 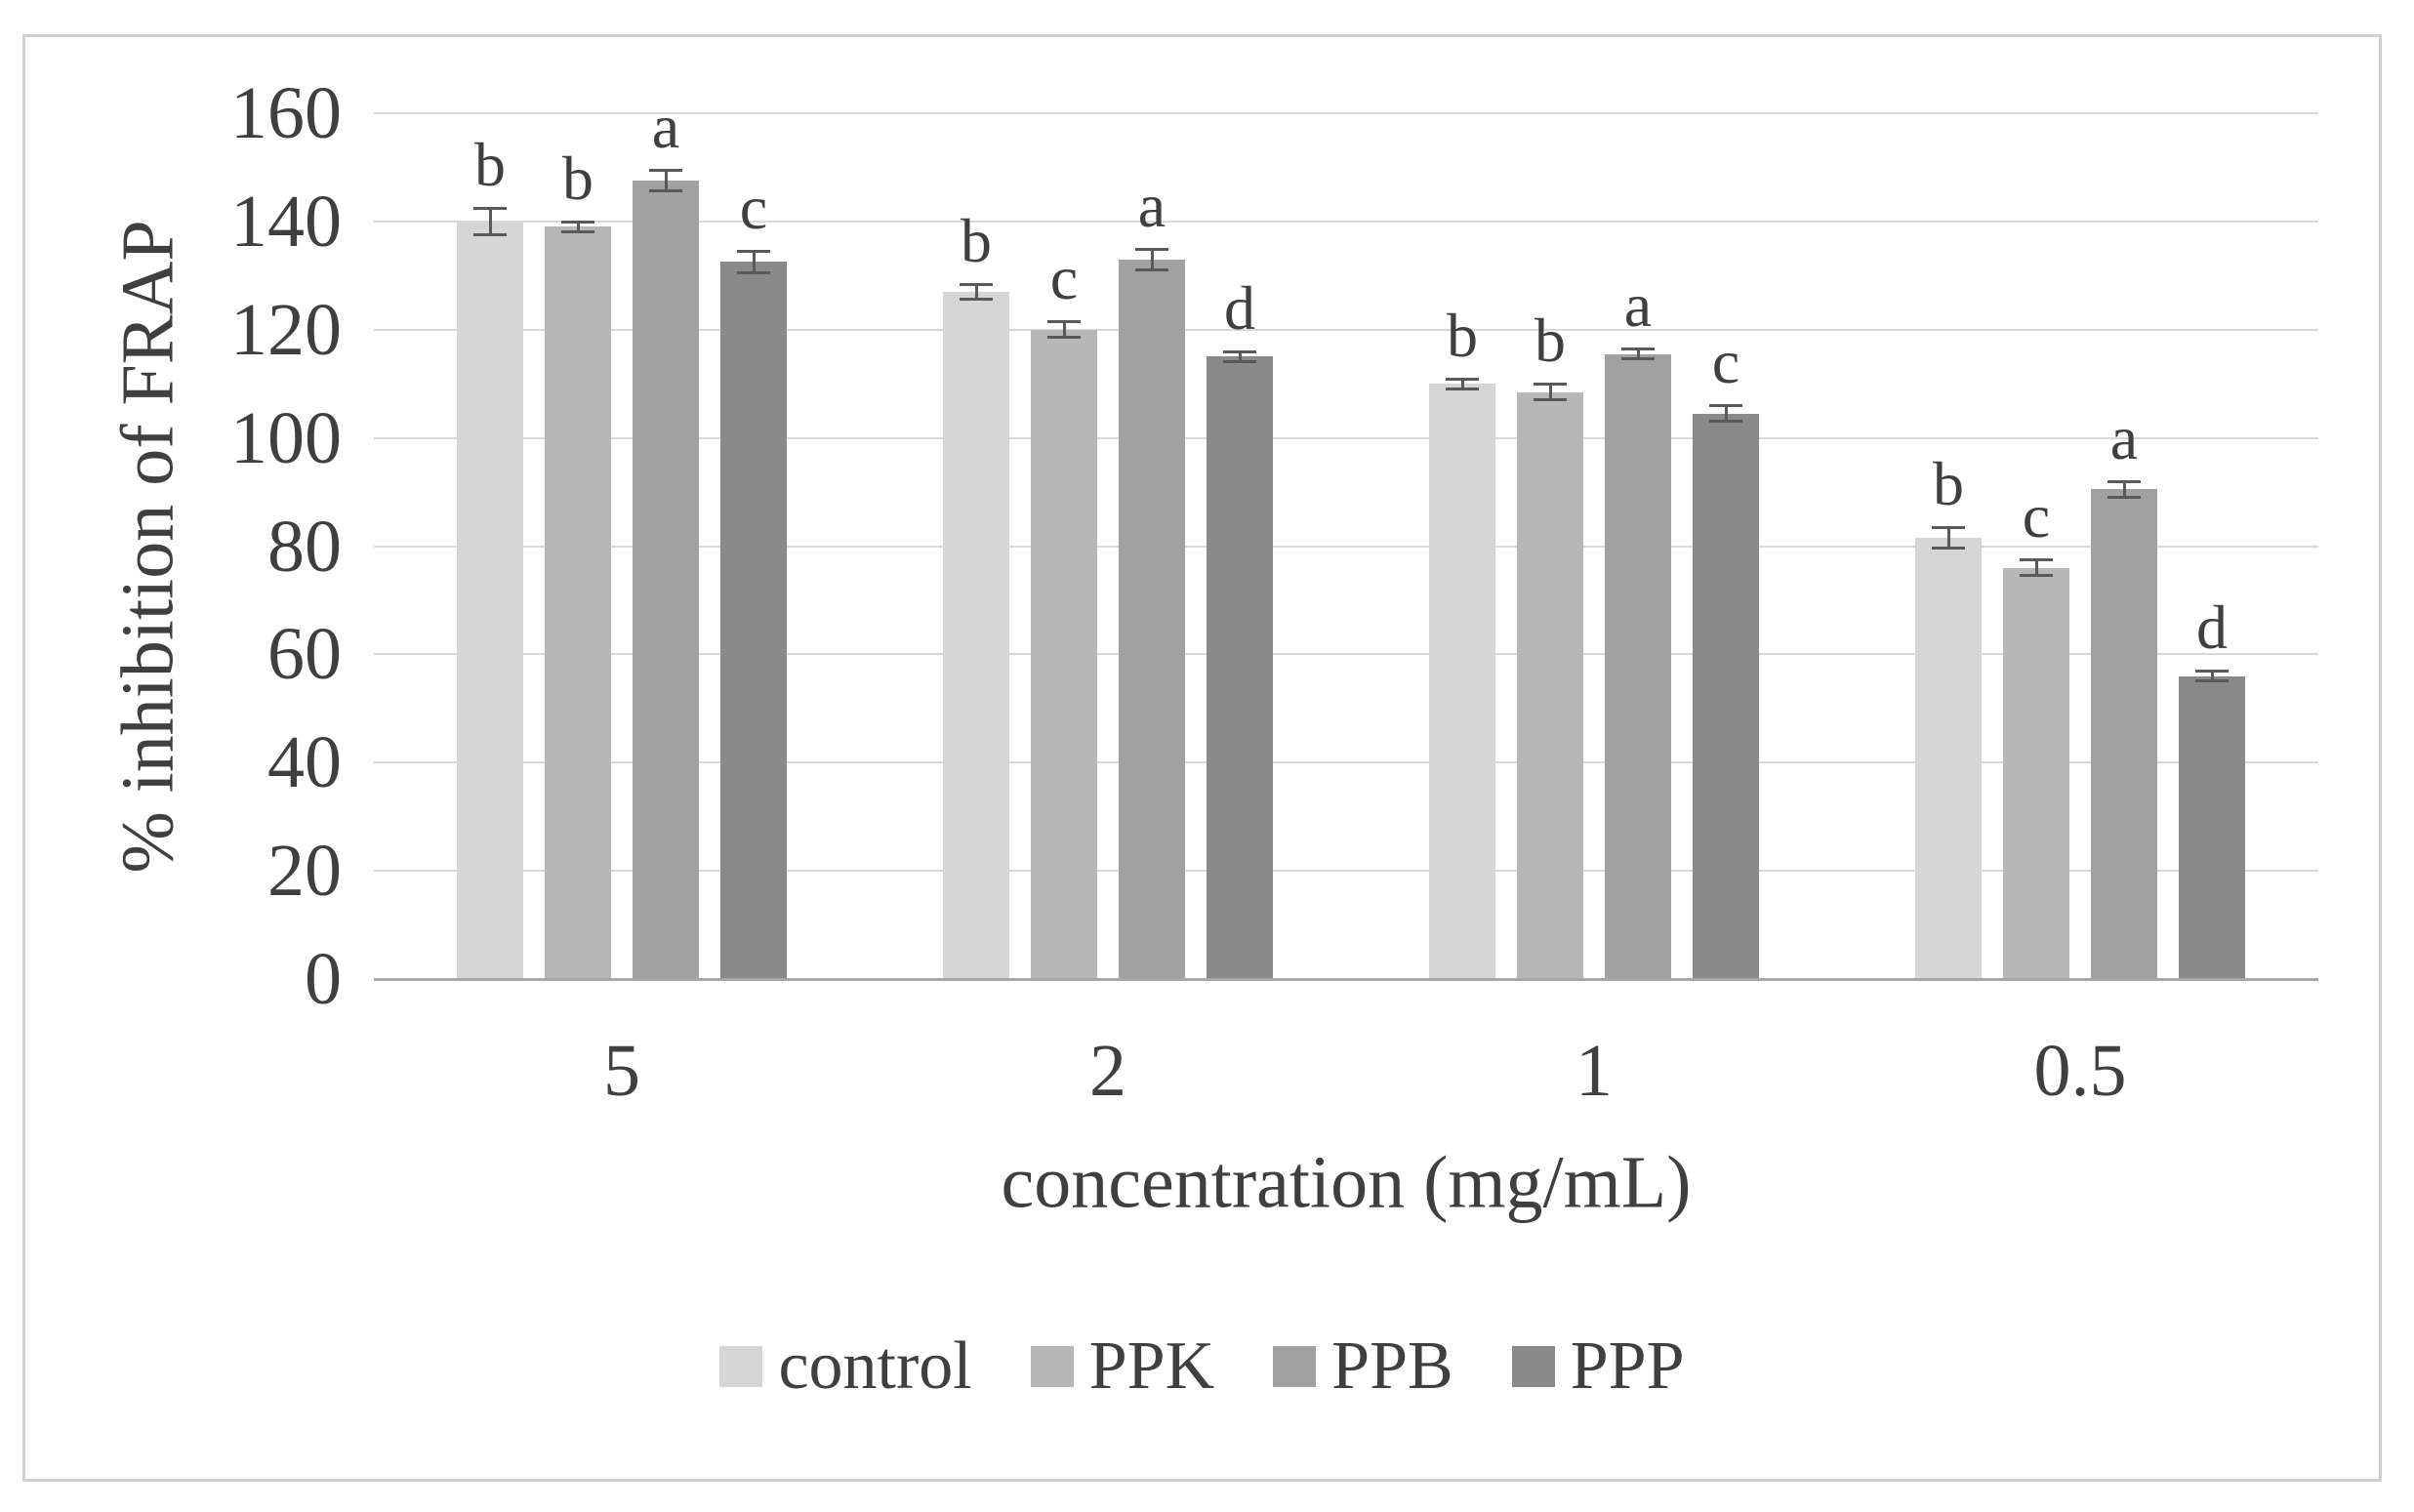 I want to click on bar-PPP-0.5, so click(x=2212, y=827).